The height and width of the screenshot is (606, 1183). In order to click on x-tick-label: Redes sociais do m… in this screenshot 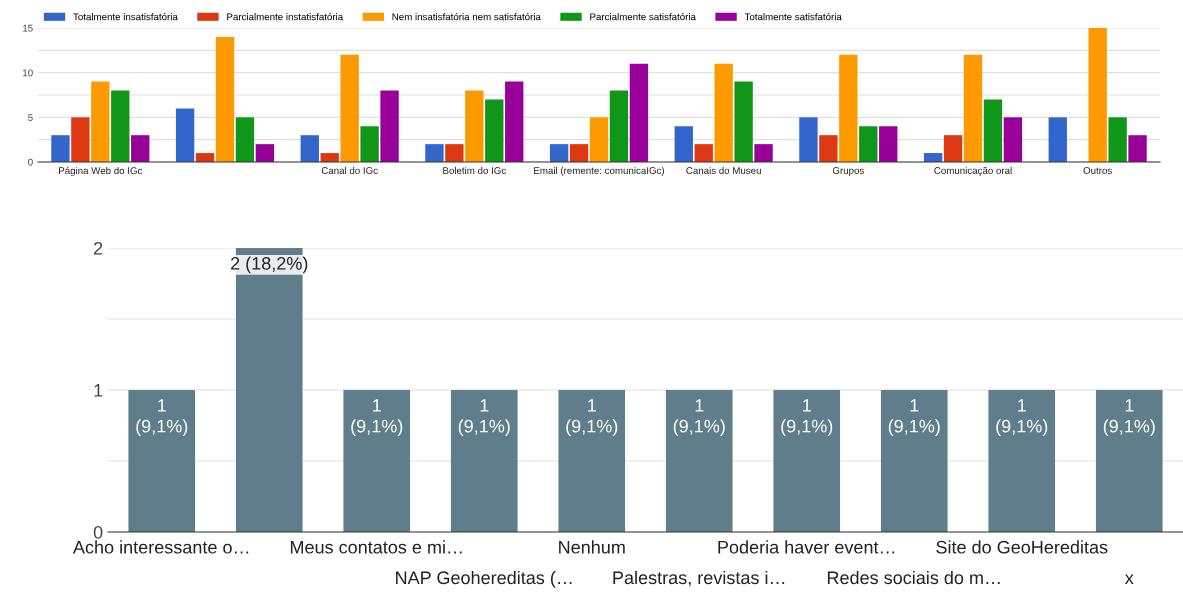, I will do `click(913, 577)`.